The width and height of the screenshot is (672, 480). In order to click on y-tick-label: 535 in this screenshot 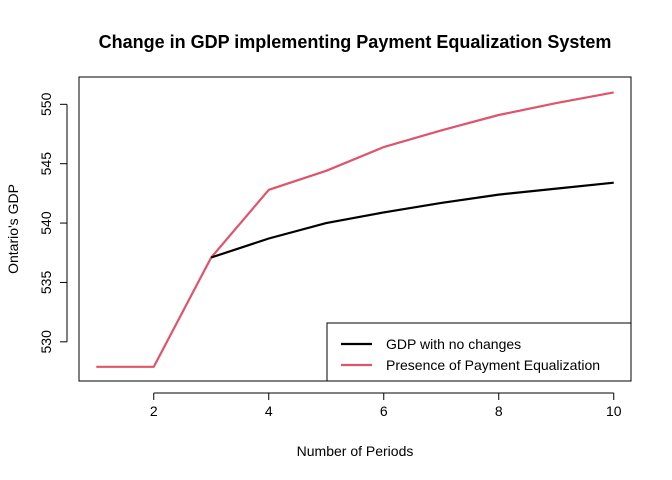, I will do `click(46, 283)`.